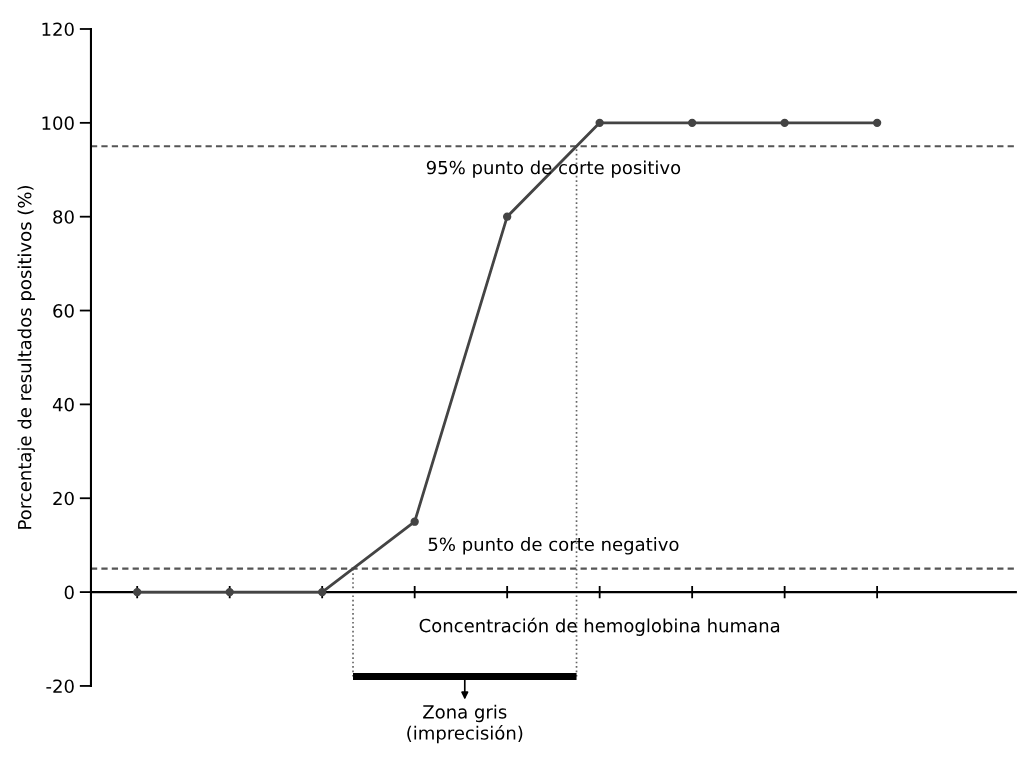 The width and height of the screenshot is (1022, 763). Describe the element at coordinates (69, 592) in the screenshot. I see `y-tick-label: 0` at that location.